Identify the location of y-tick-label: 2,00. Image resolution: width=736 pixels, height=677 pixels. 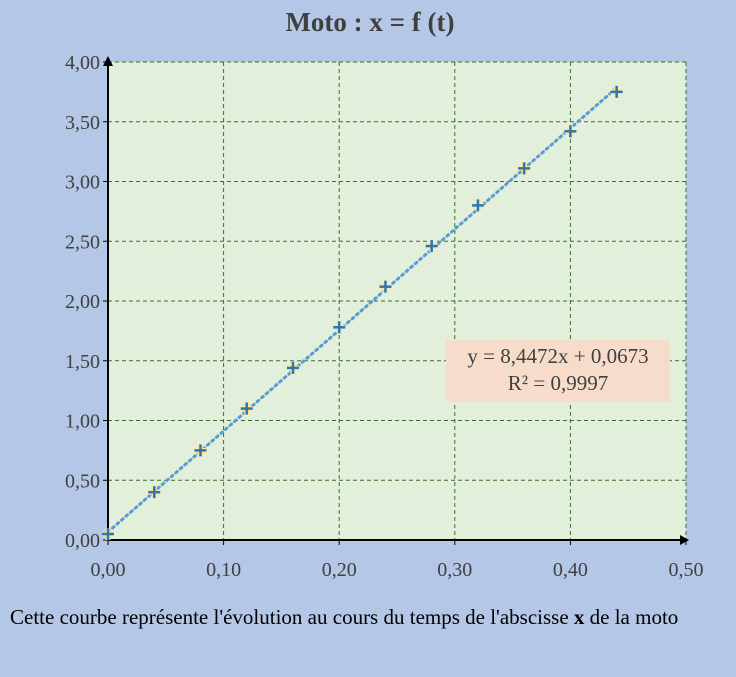
(82, 302).